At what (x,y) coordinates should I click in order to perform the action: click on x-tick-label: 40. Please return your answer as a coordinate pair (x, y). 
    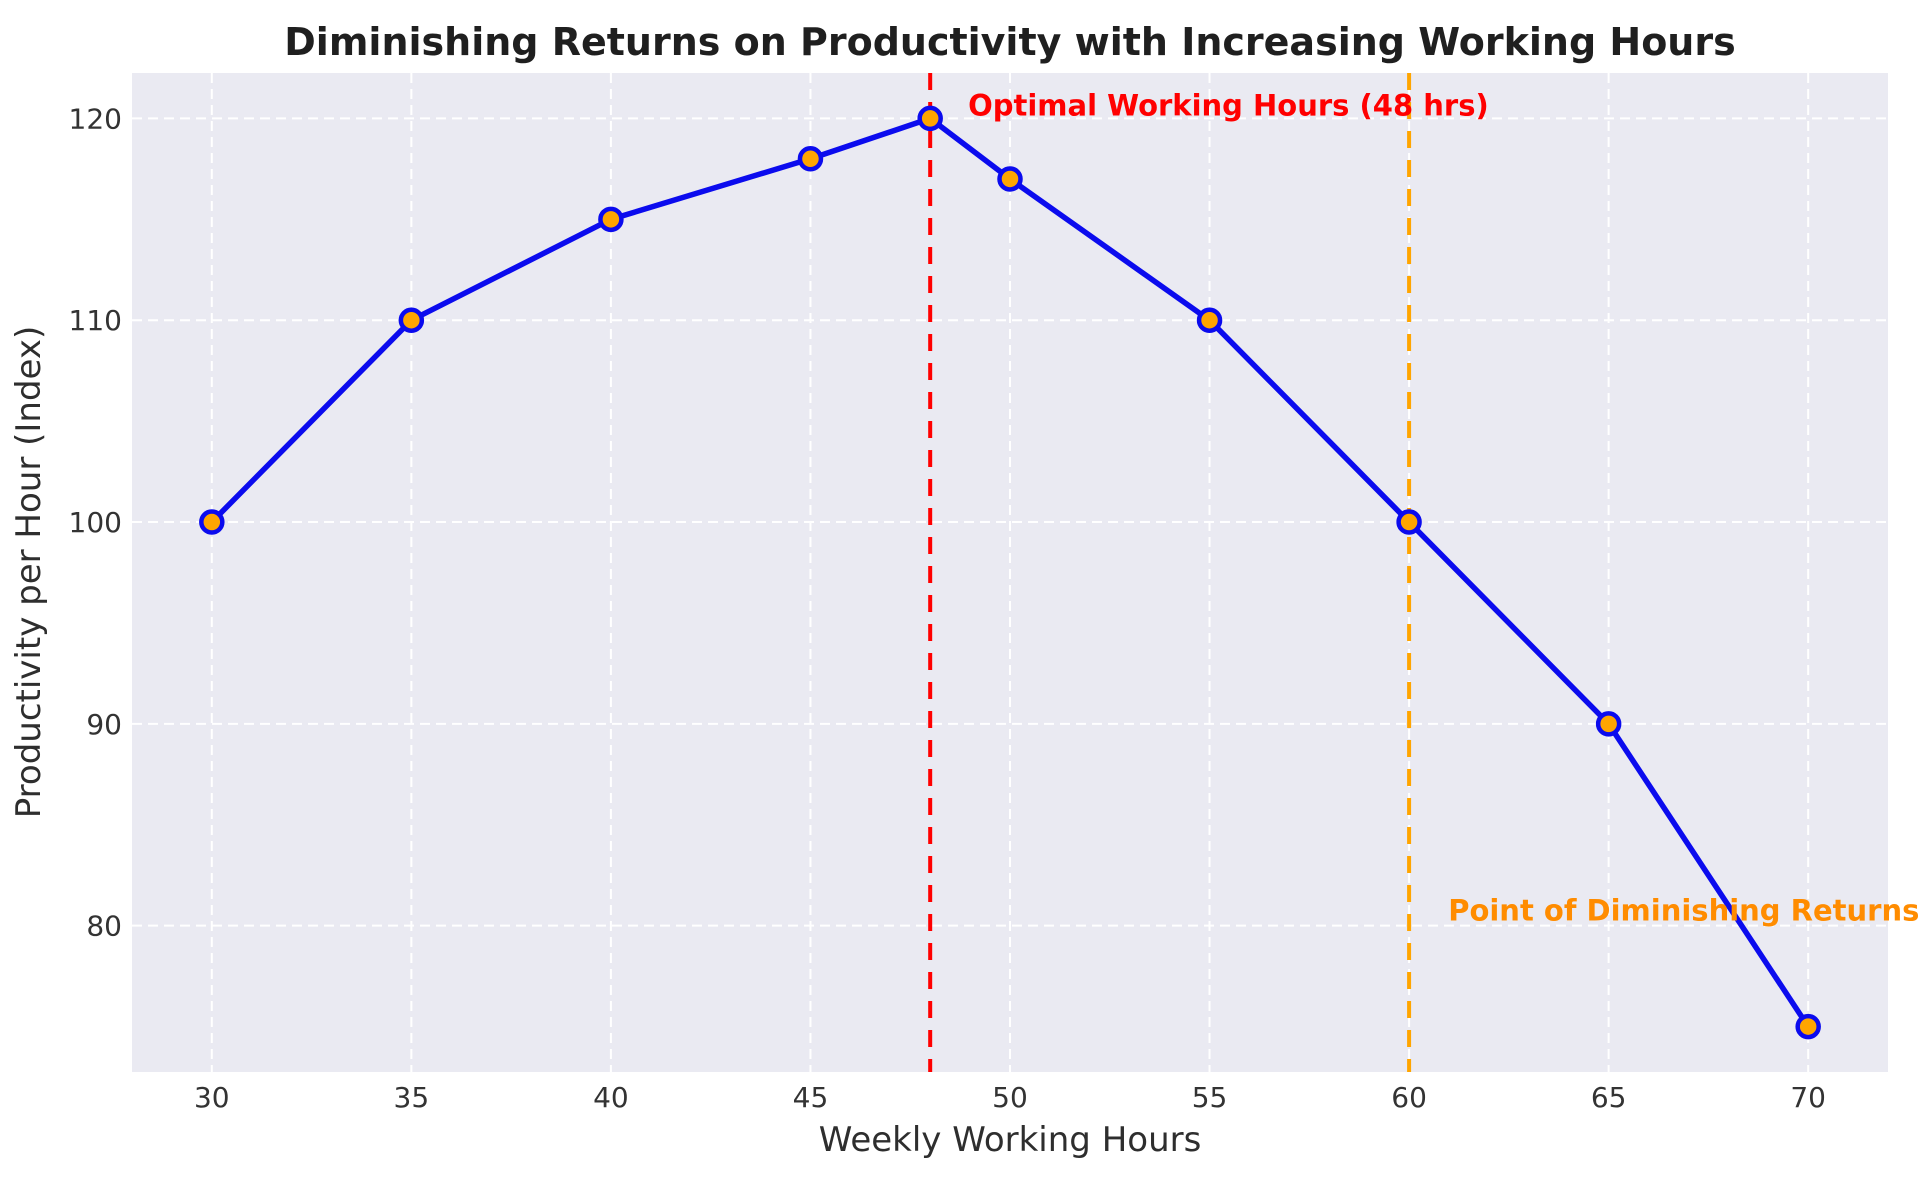
    Looking at the image, I should click on (611, 1097).